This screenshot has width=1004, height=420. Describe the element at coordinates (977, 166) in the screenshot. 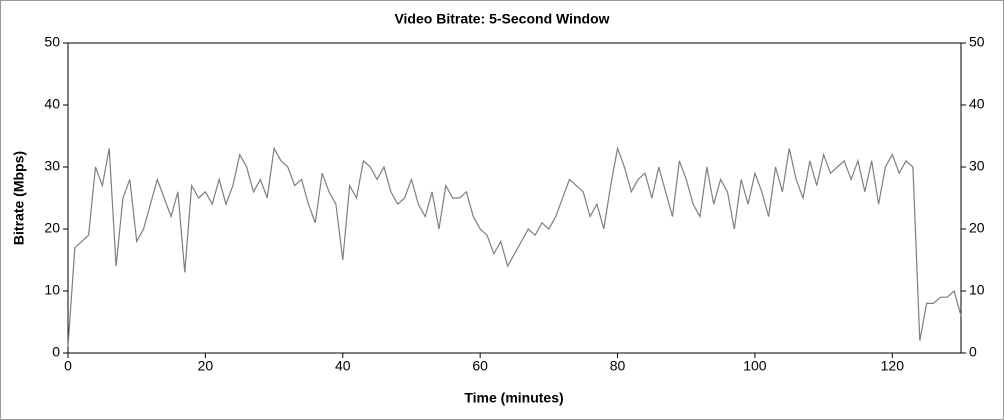

I see `y2-tick-label: 30` at that location.